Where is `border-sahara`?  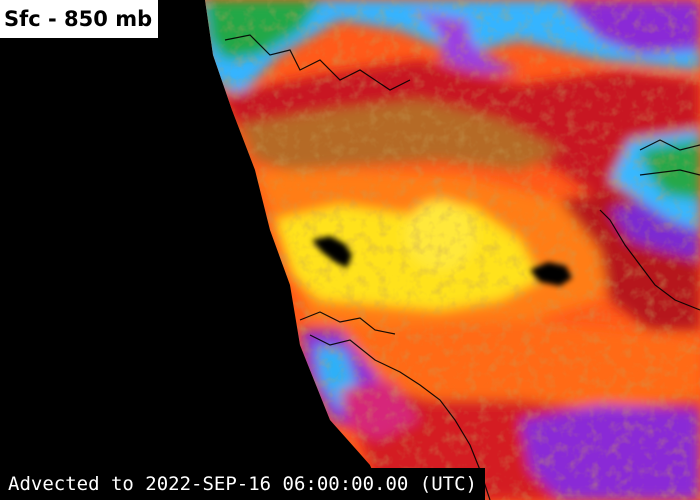 border-sahara is located at coordinates (669, 172).